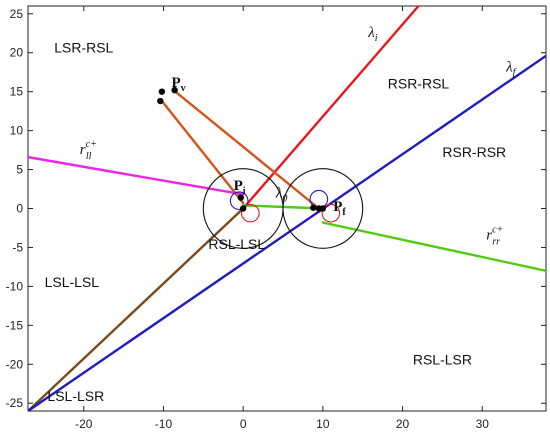 The width and height of the screenshot is (550, 435). What do you see at coordinates (236, 244) in the screenshot?
I see `region-label: RSL-LSL` at bounding box center [236, 244].